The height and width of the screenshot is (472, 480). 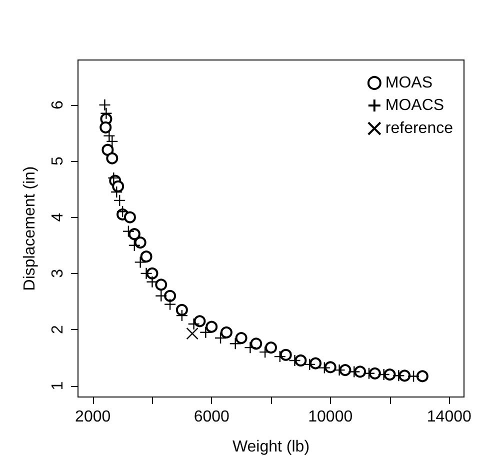 What do you see at coordinates (58, 217) in the screenshot?
I see `y-tick-label: 4` at bounding box center [58, 217].